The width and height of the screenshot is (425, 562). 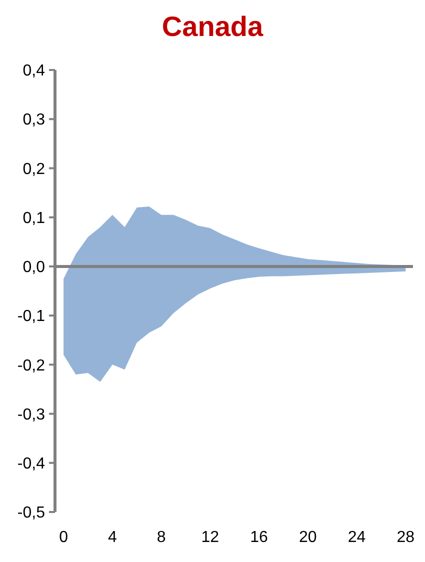 I want to click on y-tick-label: -0,5, so click(x=31, y=513).